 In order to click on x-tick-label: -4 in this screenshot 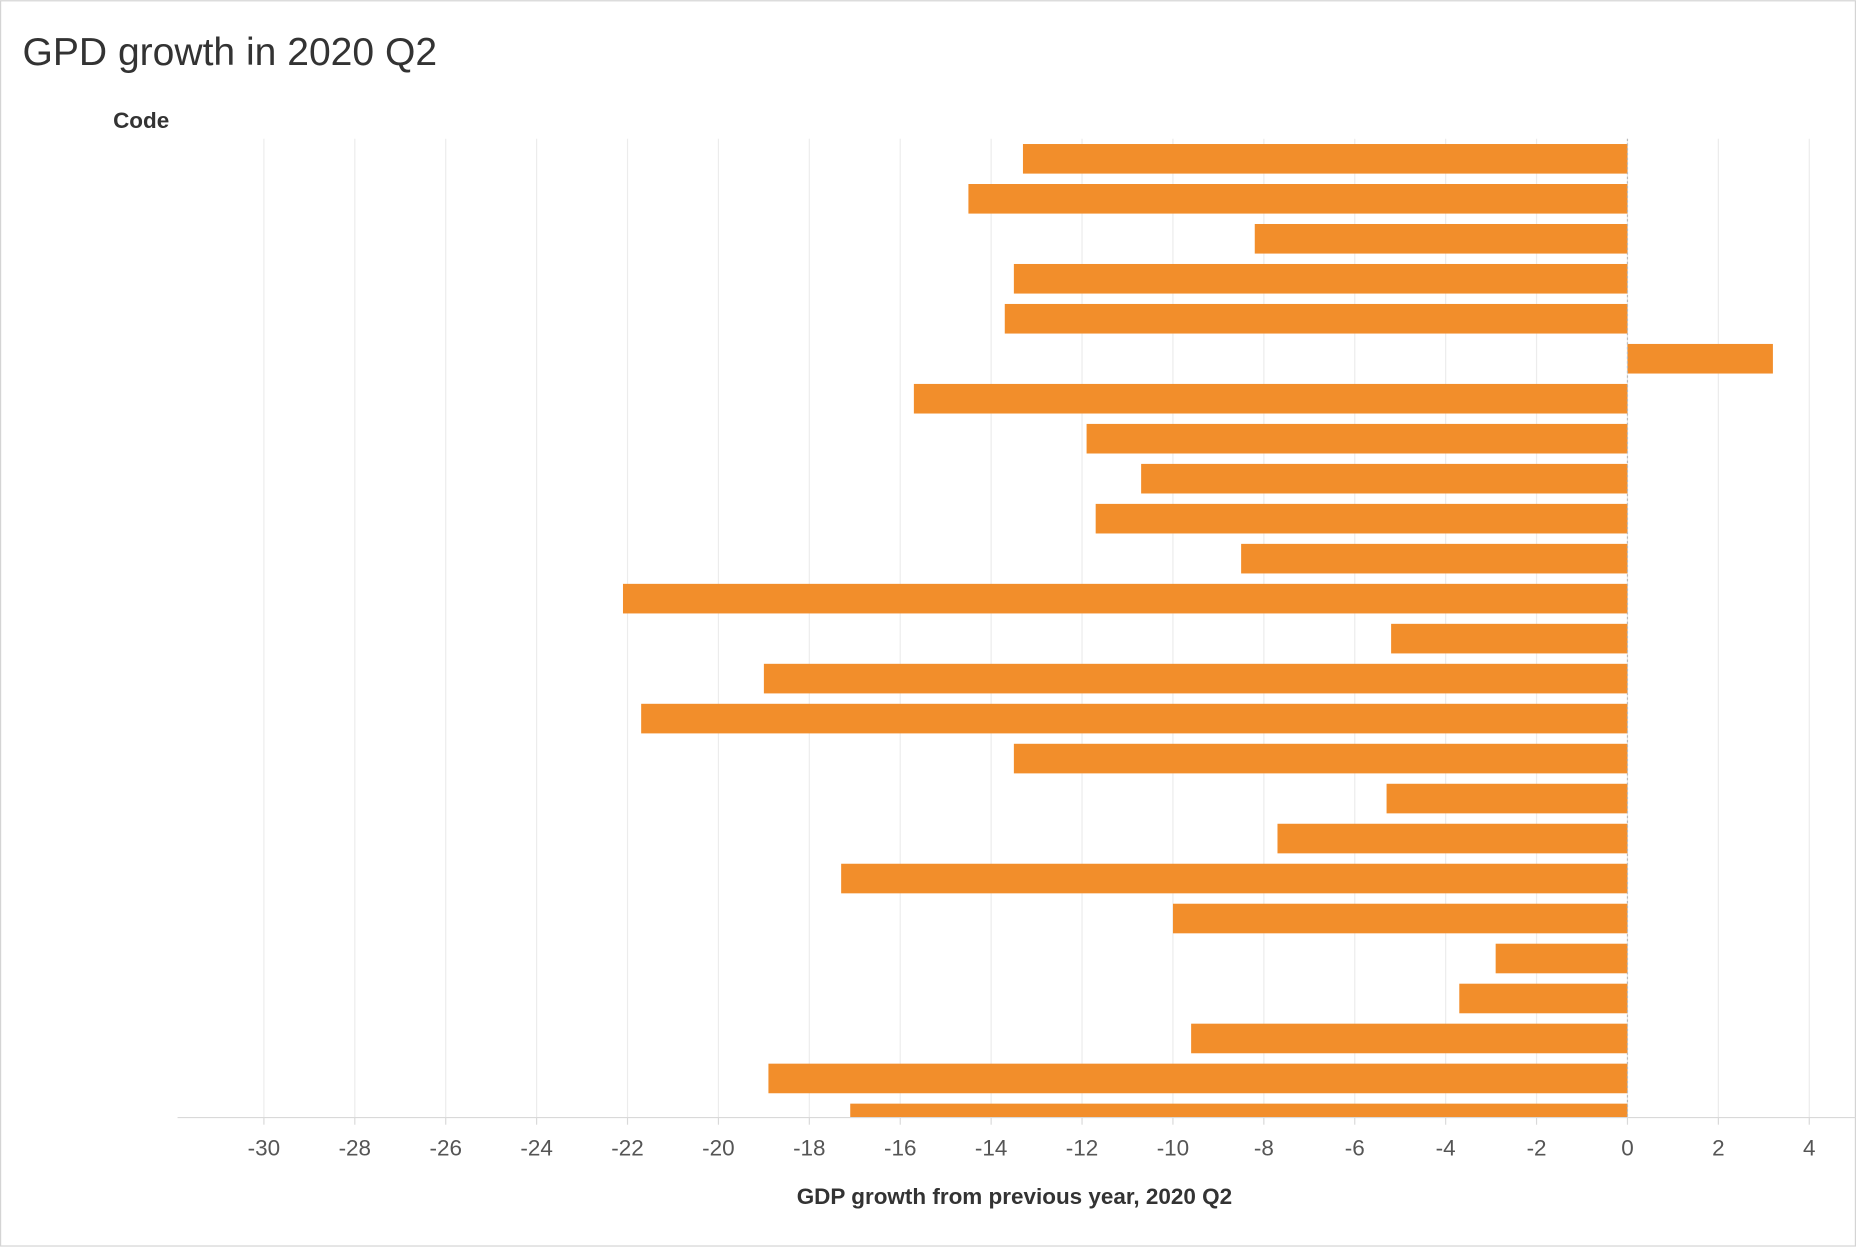, I will do `click(1446, 1147)`.